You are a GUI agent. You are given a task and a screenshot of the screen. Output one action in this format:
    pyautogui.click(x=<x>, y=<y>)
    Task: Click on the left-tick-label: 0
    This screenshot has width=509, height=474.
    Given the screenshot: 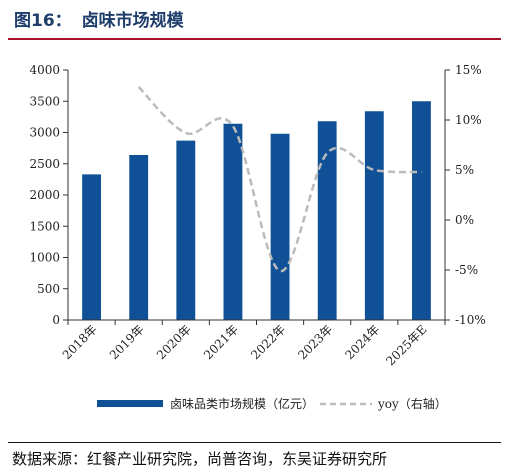 What is the action you would take?
    pyautogui.click(x=56, y=320)
    